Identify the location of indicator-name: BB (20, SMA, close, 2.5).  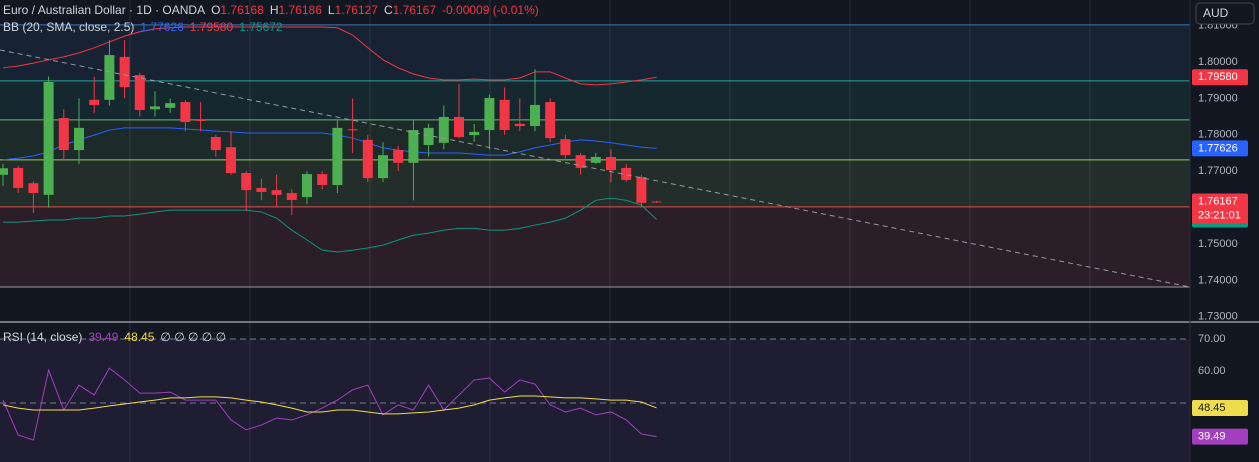
(68, 27).